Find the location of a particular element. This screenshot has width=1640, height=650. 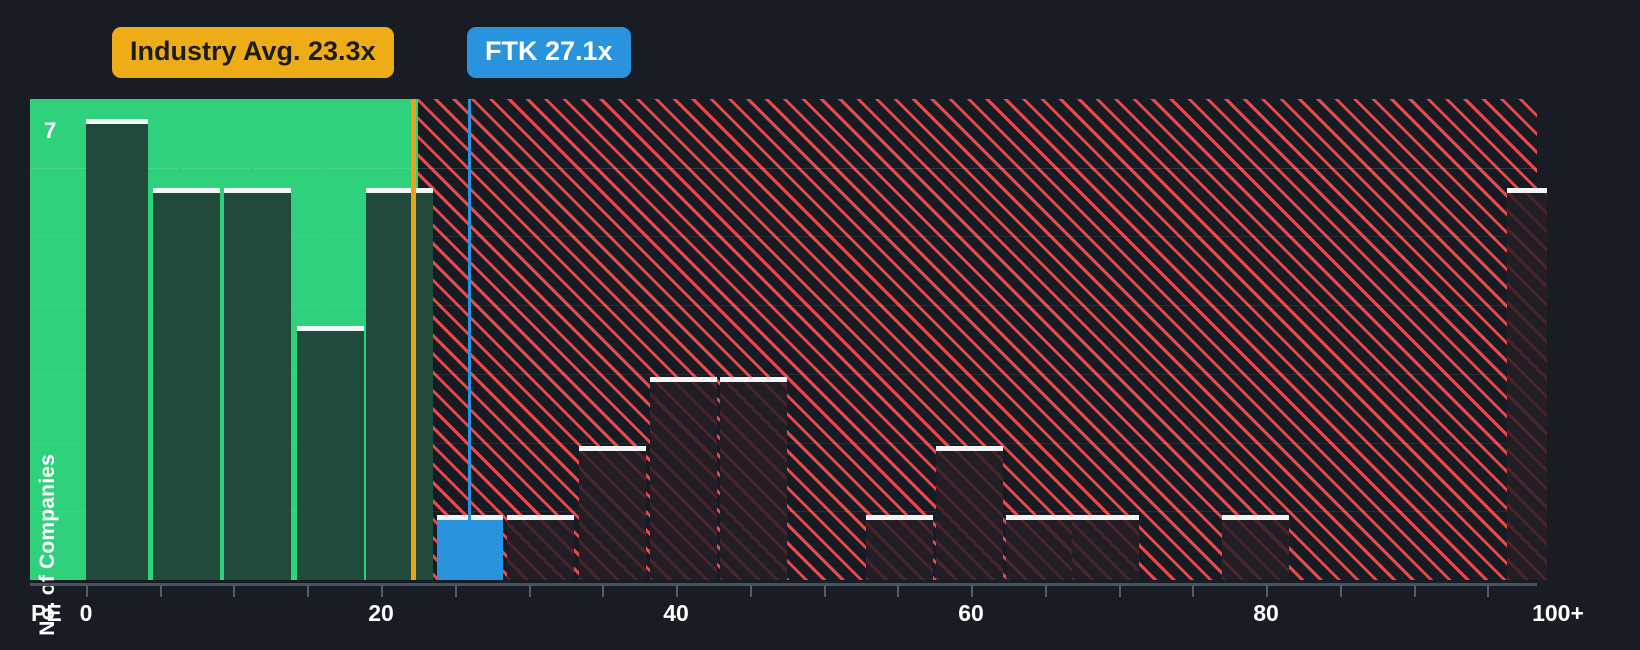

ftk-callout-label: FTK 27.1x is located at coordinates (549, 51).